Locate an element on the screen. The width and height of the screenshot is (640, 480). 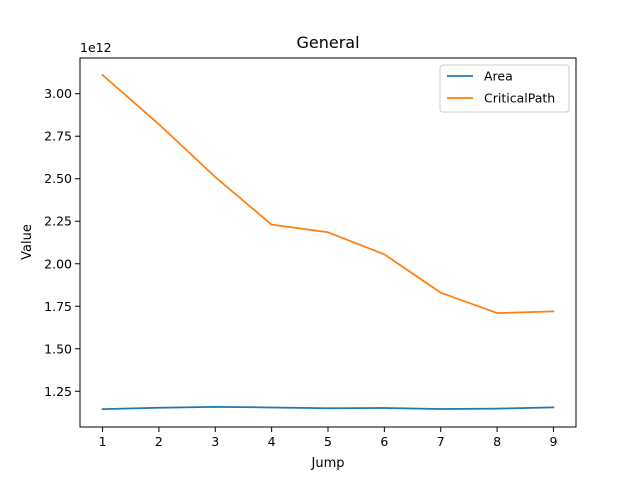
x-tick-label: 4 is located at coordinates (272, 441).